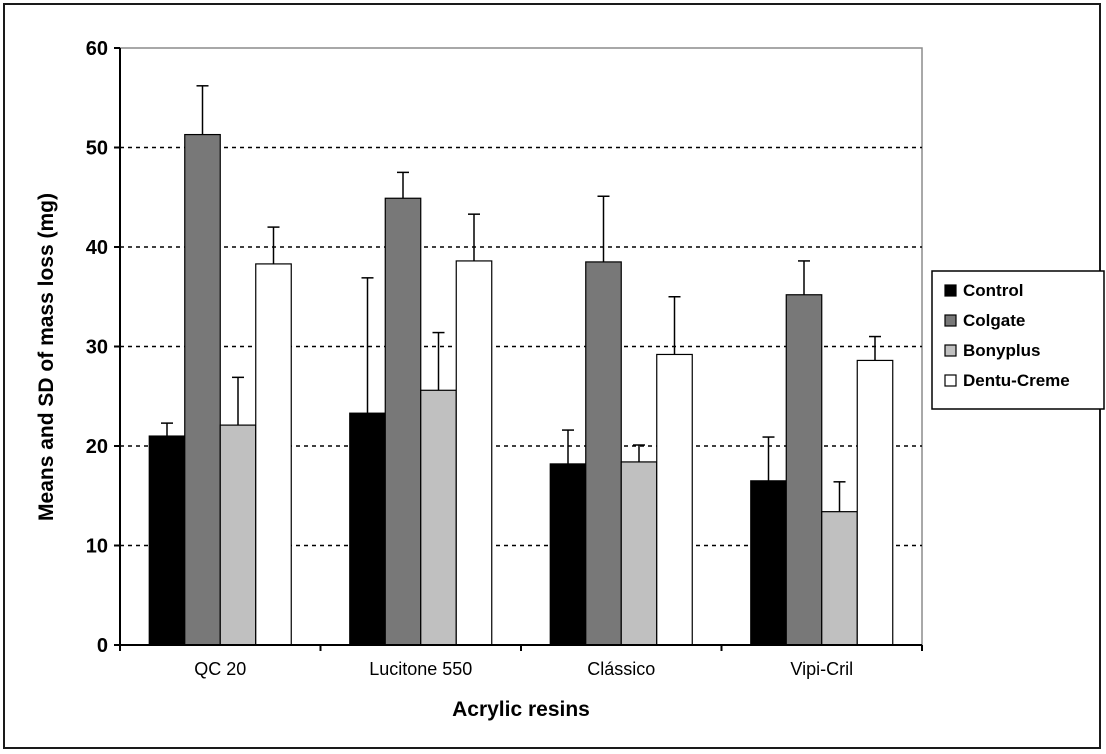  I want to click on x-tick-labels: QC 20 Lucitone 550 Clássico Vipi-Cril, so click(521, 662).